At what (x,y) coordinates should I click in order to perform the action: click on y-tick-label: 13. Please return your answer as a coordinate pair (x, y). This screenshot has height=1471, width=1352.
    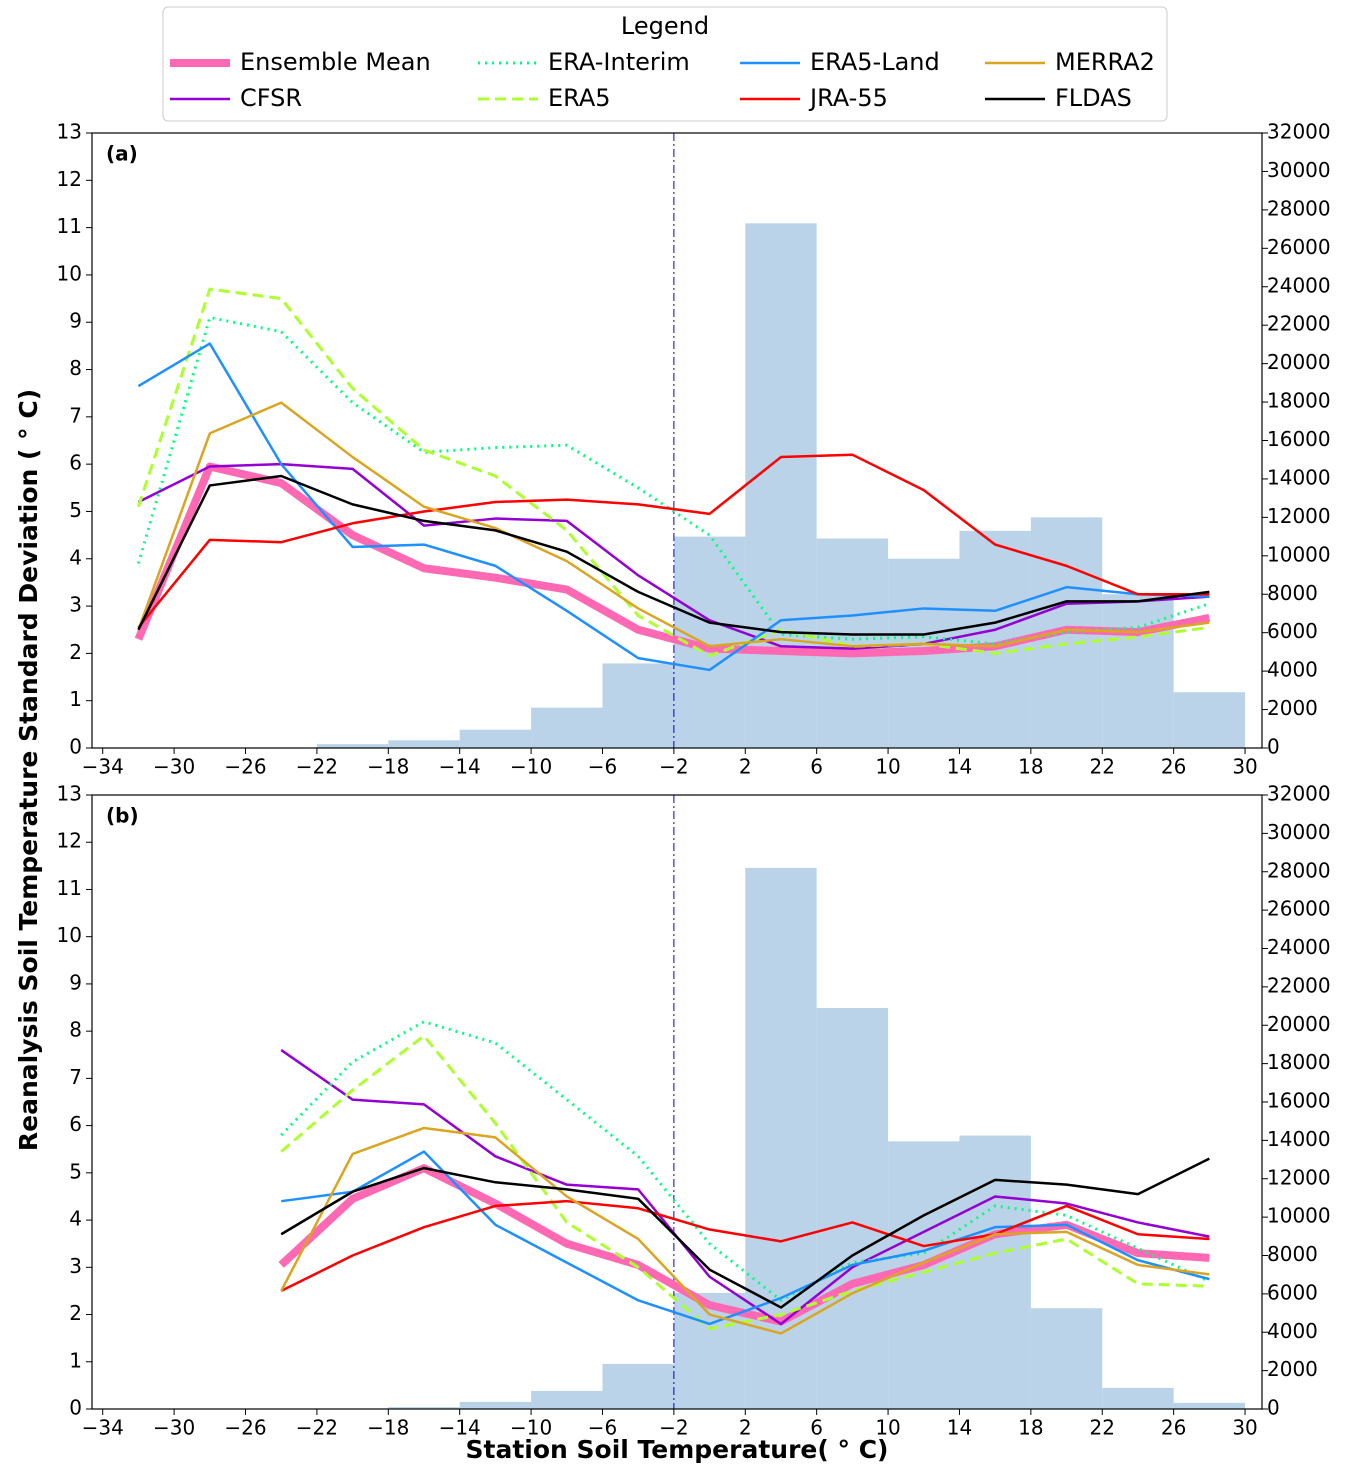
    Looking at the image, I should click on (69, 132).